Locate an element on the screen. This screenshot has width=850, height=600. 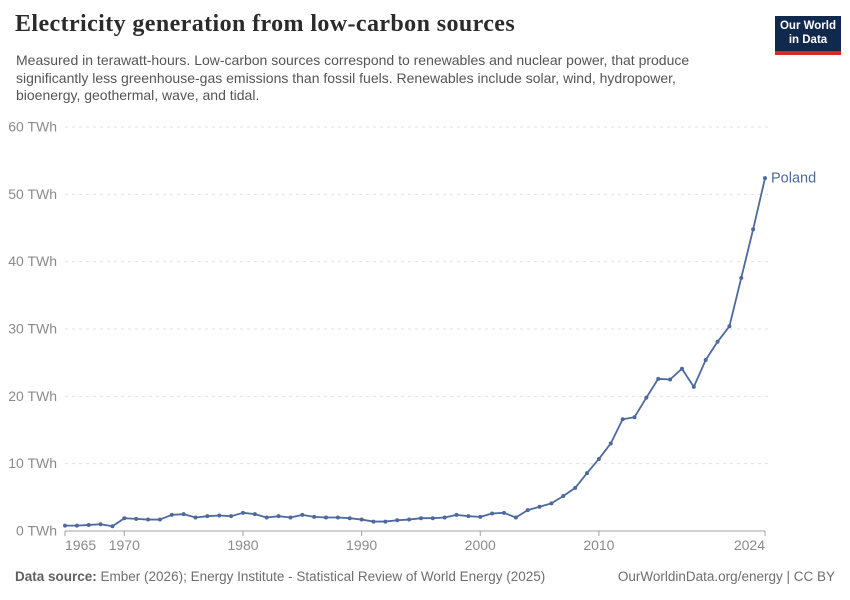
y-axis-tick-label: 10 TWh is located at coordinates (32, 463).